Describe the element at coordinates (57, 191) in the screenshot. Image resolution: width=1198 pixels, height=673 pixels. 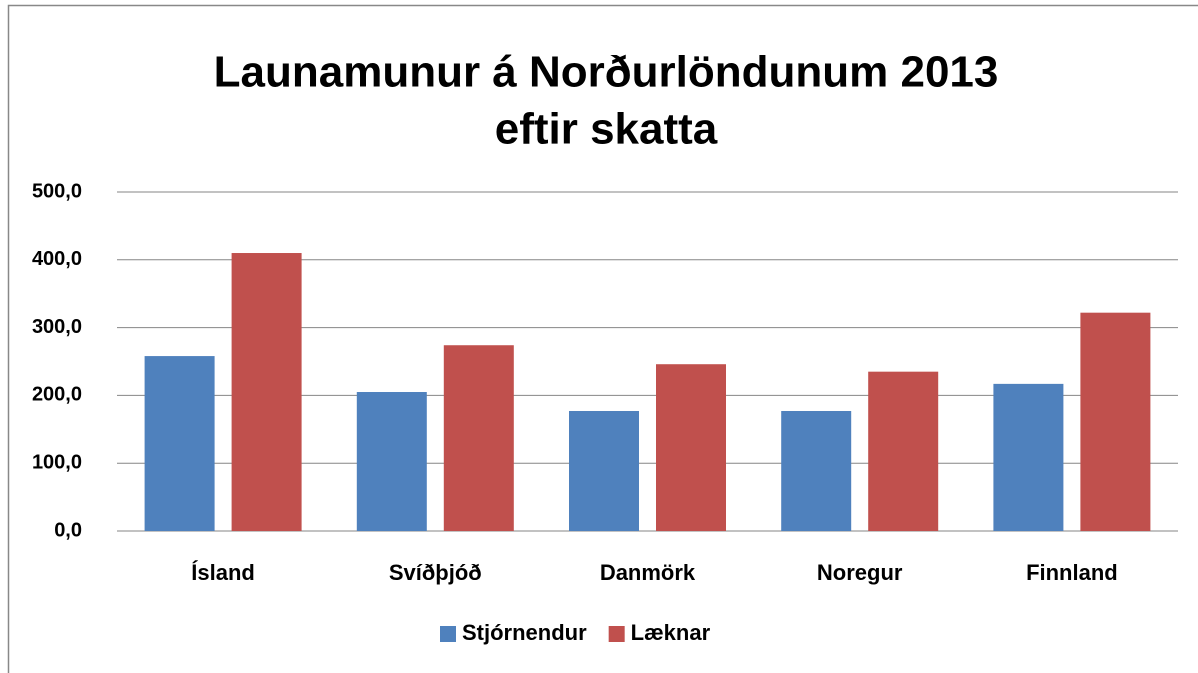
I see `y-tick-label: 500,0` at that location.